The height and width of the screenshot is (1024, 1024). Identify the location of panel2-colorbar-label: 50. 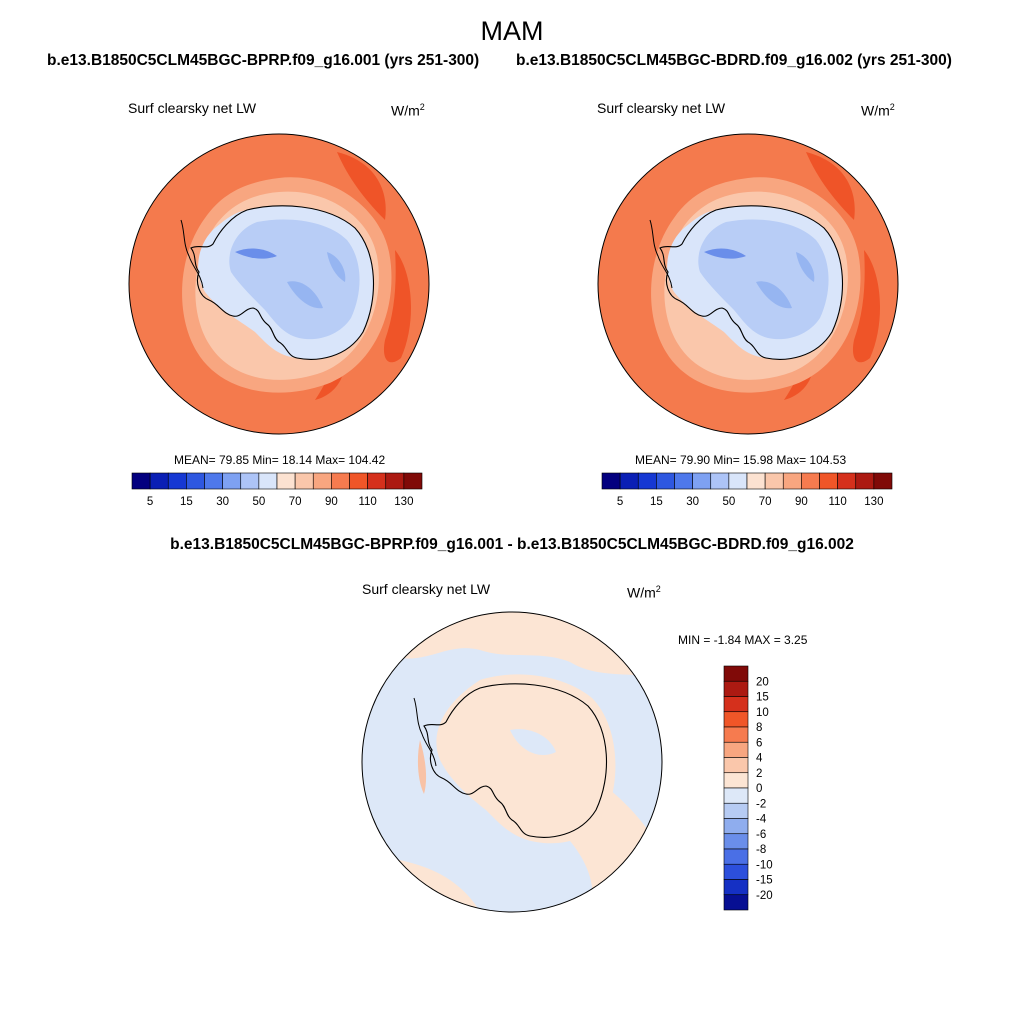
(728, 502).